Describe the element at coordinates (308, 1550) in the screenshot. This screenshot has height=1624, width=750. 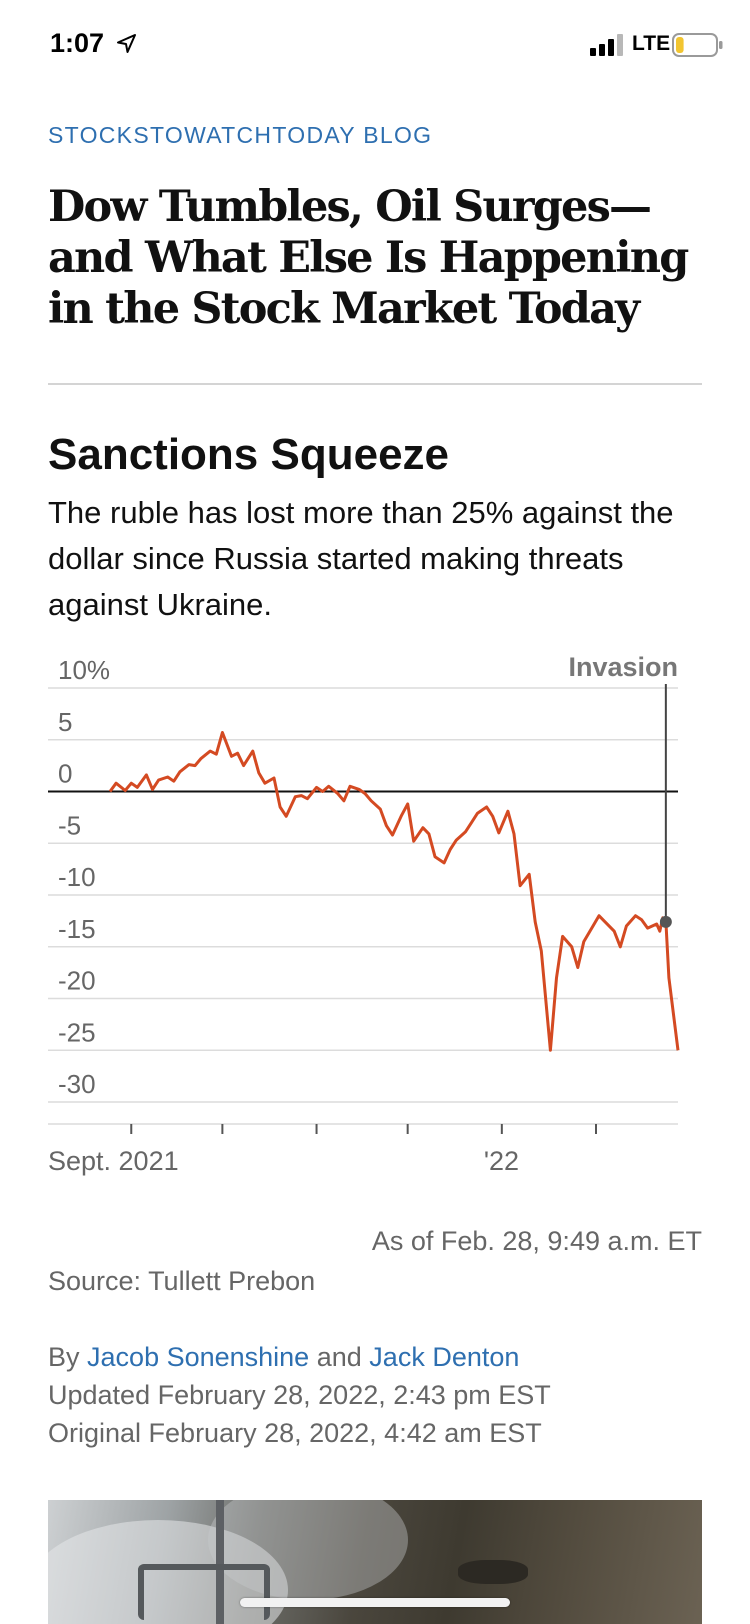
I see `photo-smoke` at that location.